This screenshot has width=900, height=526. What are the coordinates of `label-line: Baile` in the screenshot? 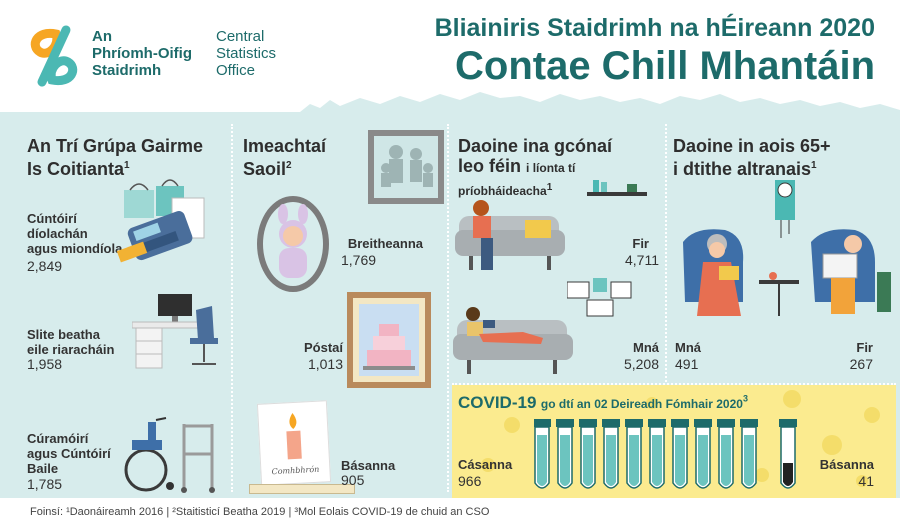 It's located at (43, 468).